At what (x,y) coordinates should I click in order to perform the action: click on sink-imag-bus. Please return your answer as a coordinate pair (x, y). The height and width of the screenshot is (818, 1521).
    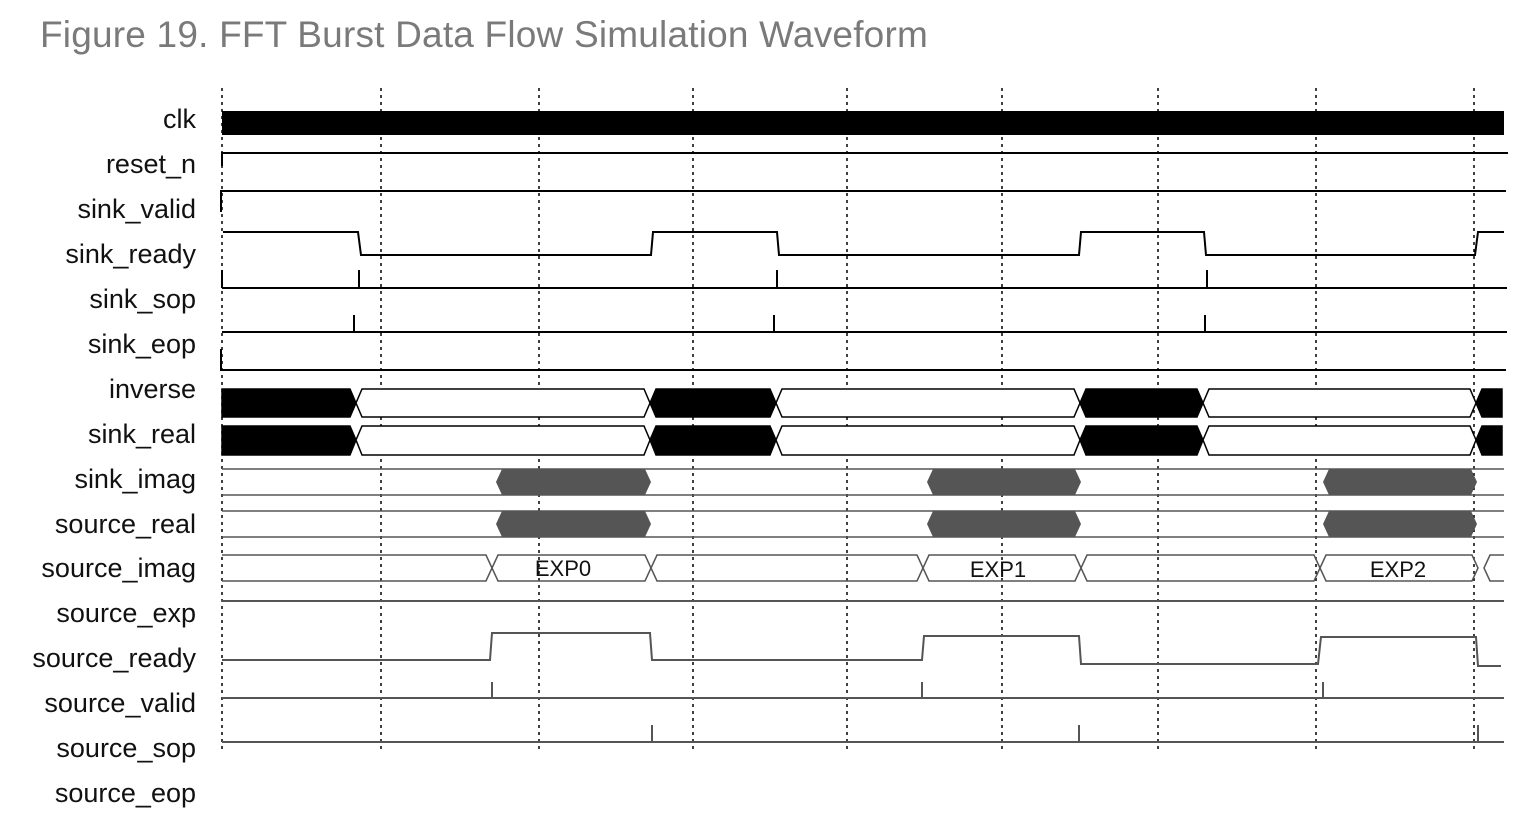
    Looking at the image, I should click on (862, 440).